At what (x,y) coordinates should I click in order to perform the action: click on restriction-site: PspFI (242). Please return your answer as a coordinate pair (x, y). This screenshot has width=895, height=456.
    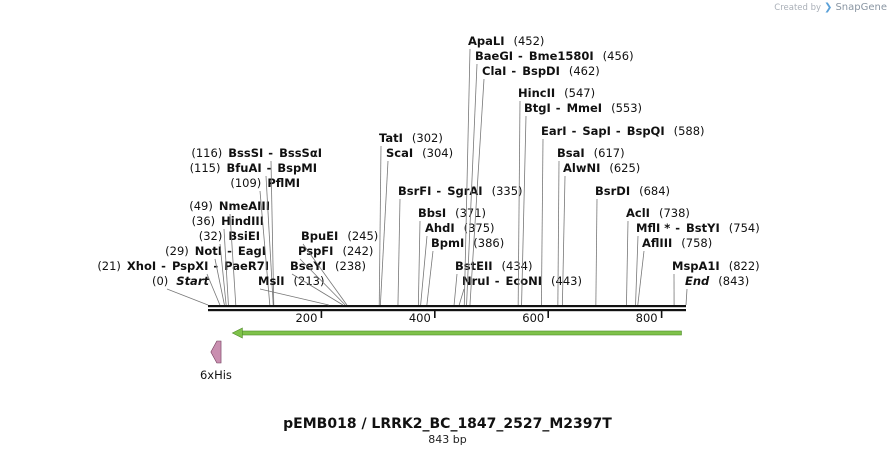
    Looking at the image, I should click on (335, 275).